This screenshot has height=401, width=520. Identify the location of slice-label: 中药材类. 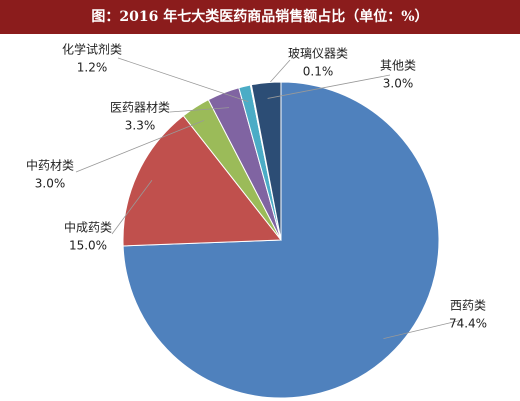
(50, 165).